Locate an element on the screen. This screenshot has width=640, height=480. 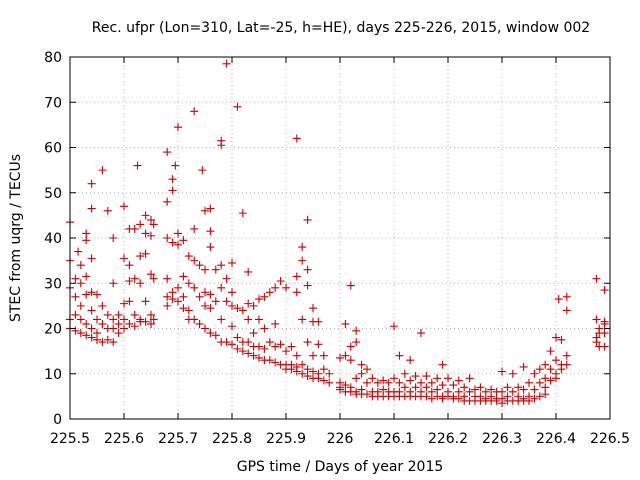
x-tick-label: 226.2 is located at coordinates (448, 439).